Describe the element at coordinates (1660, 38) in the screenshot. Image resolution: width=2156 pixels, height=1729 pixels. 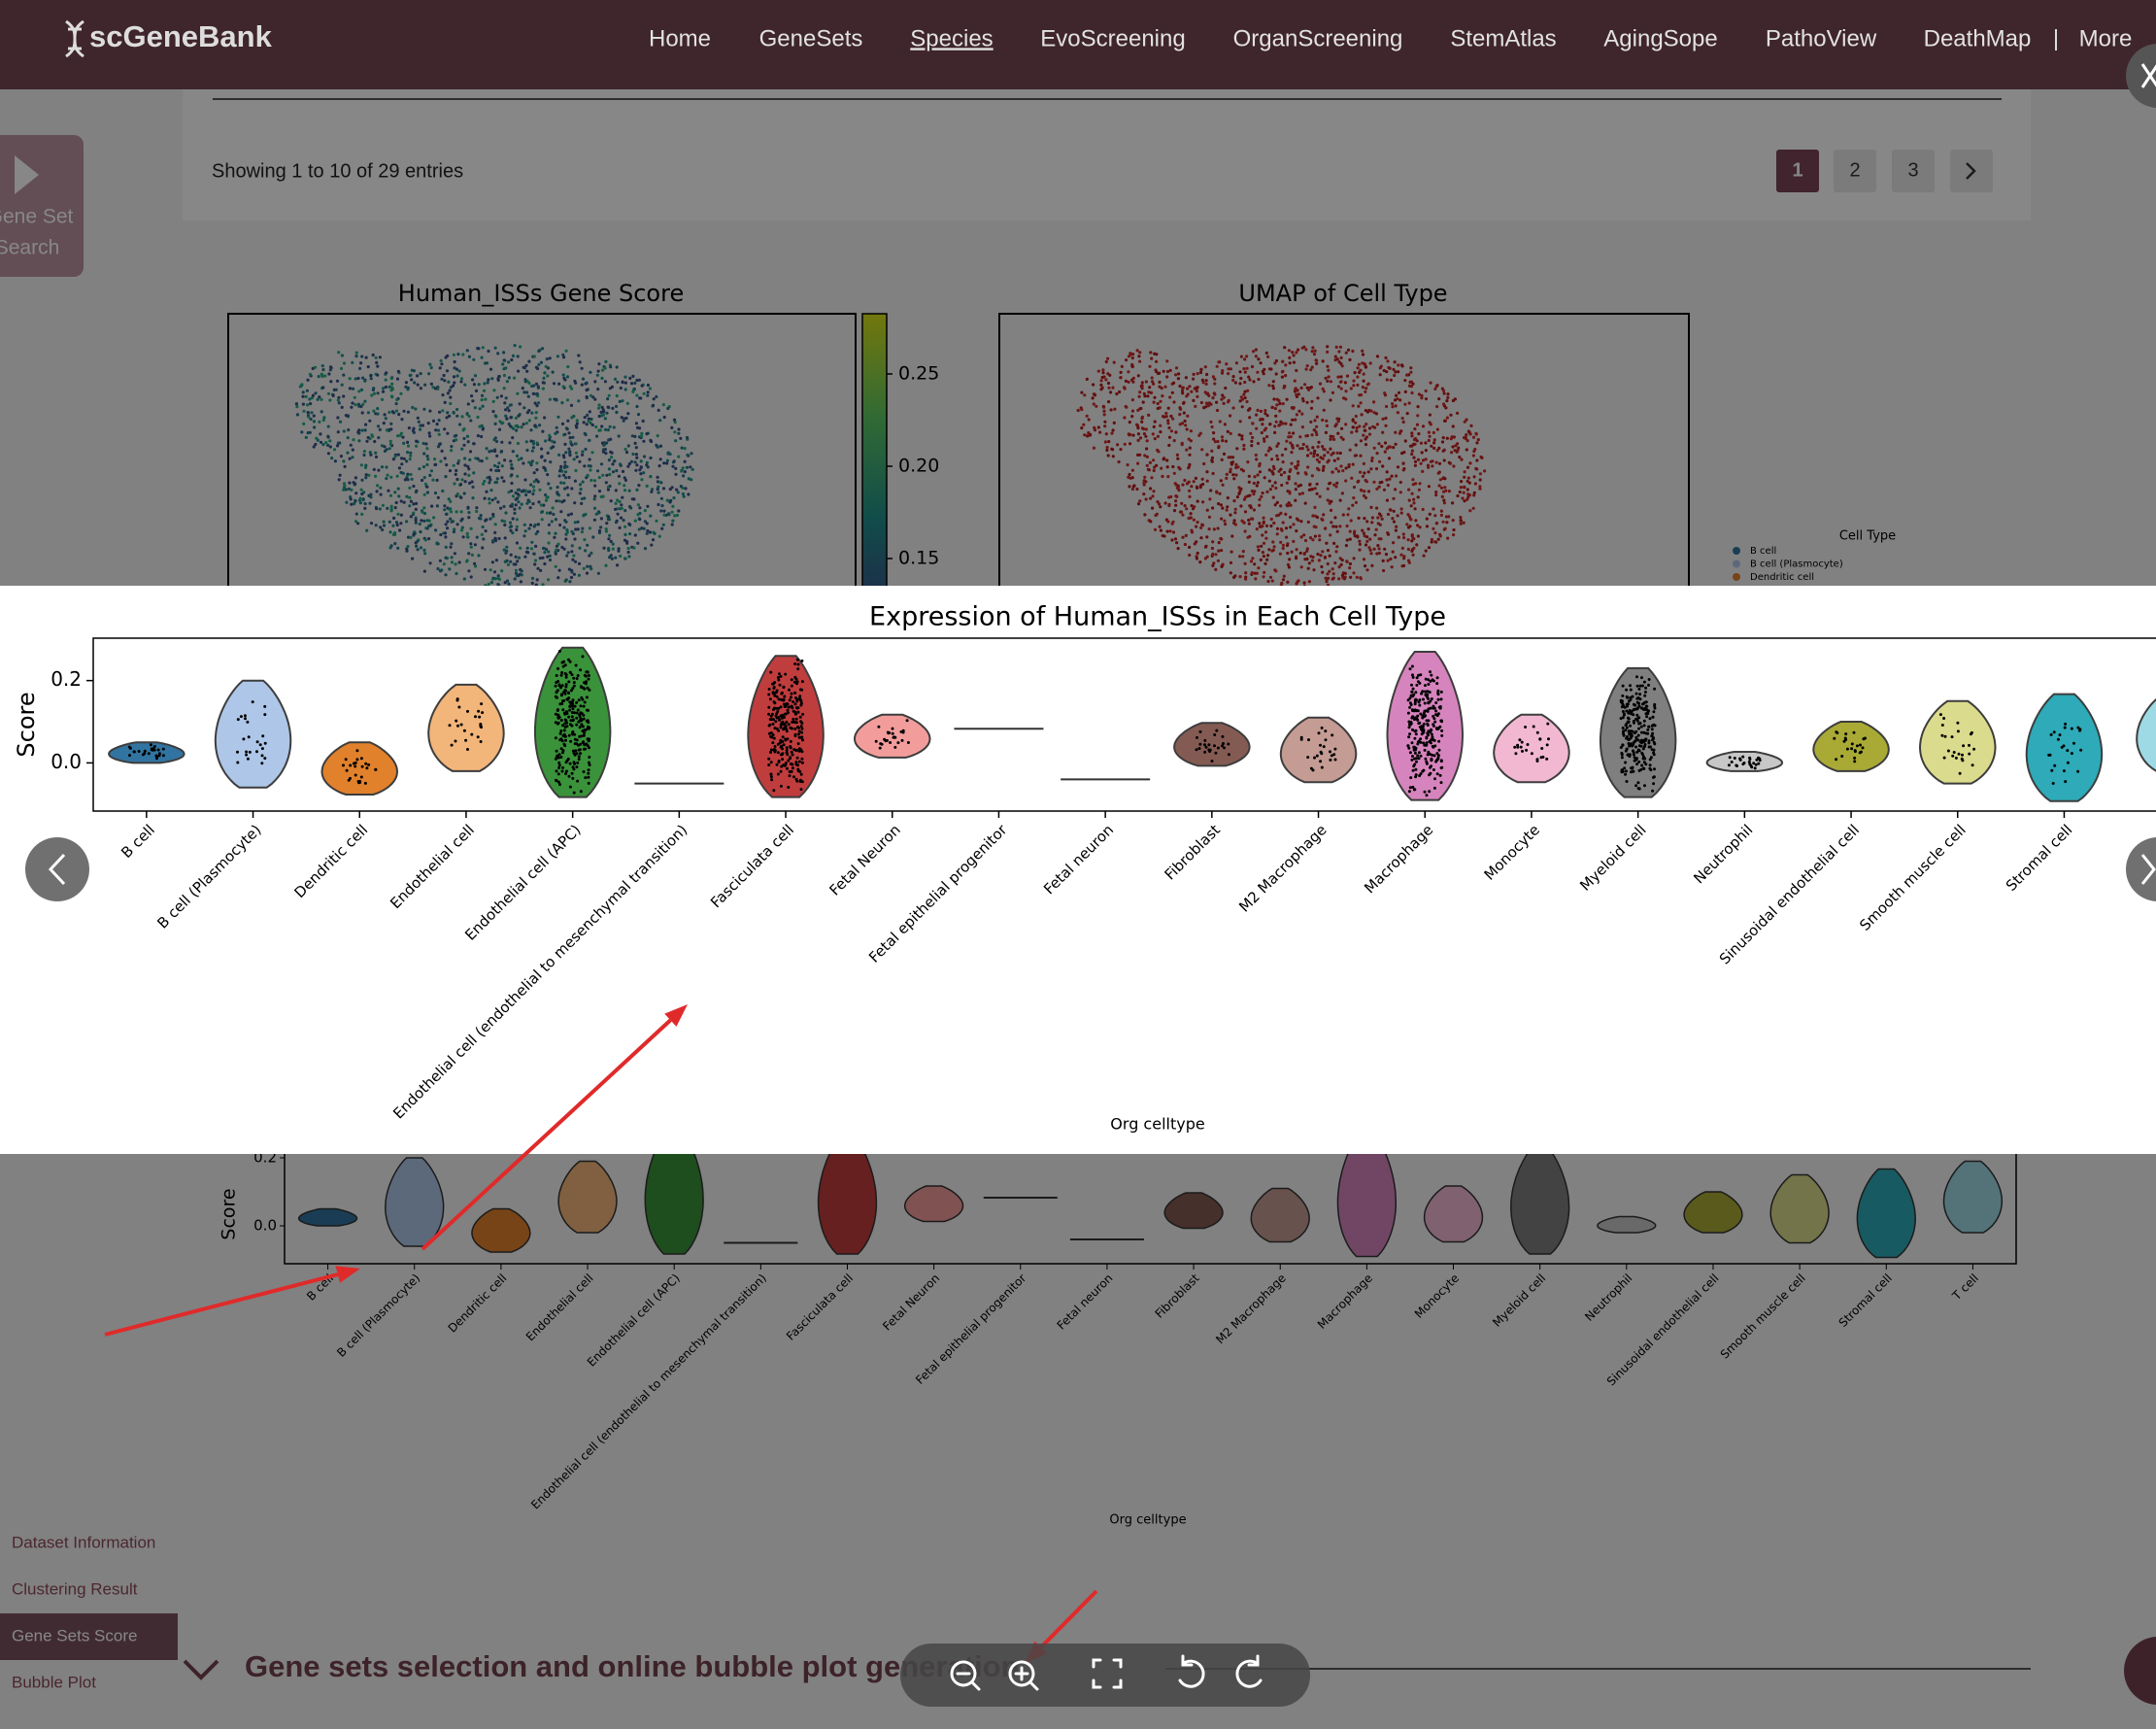
I see `nav-link: AgingSope` at that location.